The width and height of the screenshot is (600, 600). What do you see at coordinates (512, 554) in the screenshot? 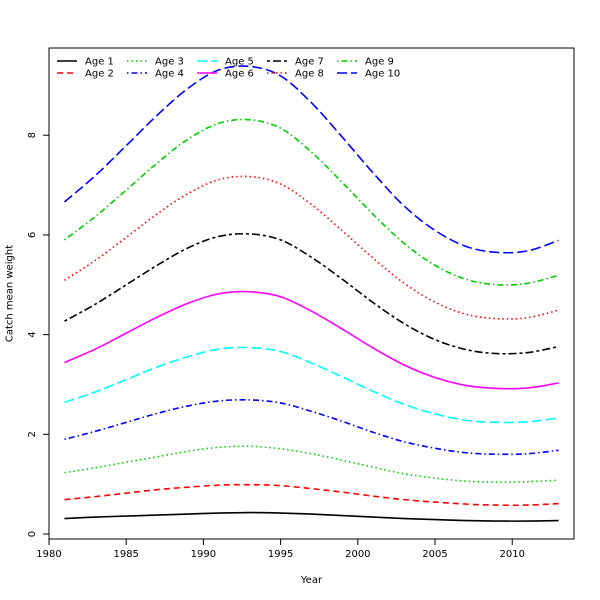
I see `x-tick-label: 2010` at bounding box center [512, 554].